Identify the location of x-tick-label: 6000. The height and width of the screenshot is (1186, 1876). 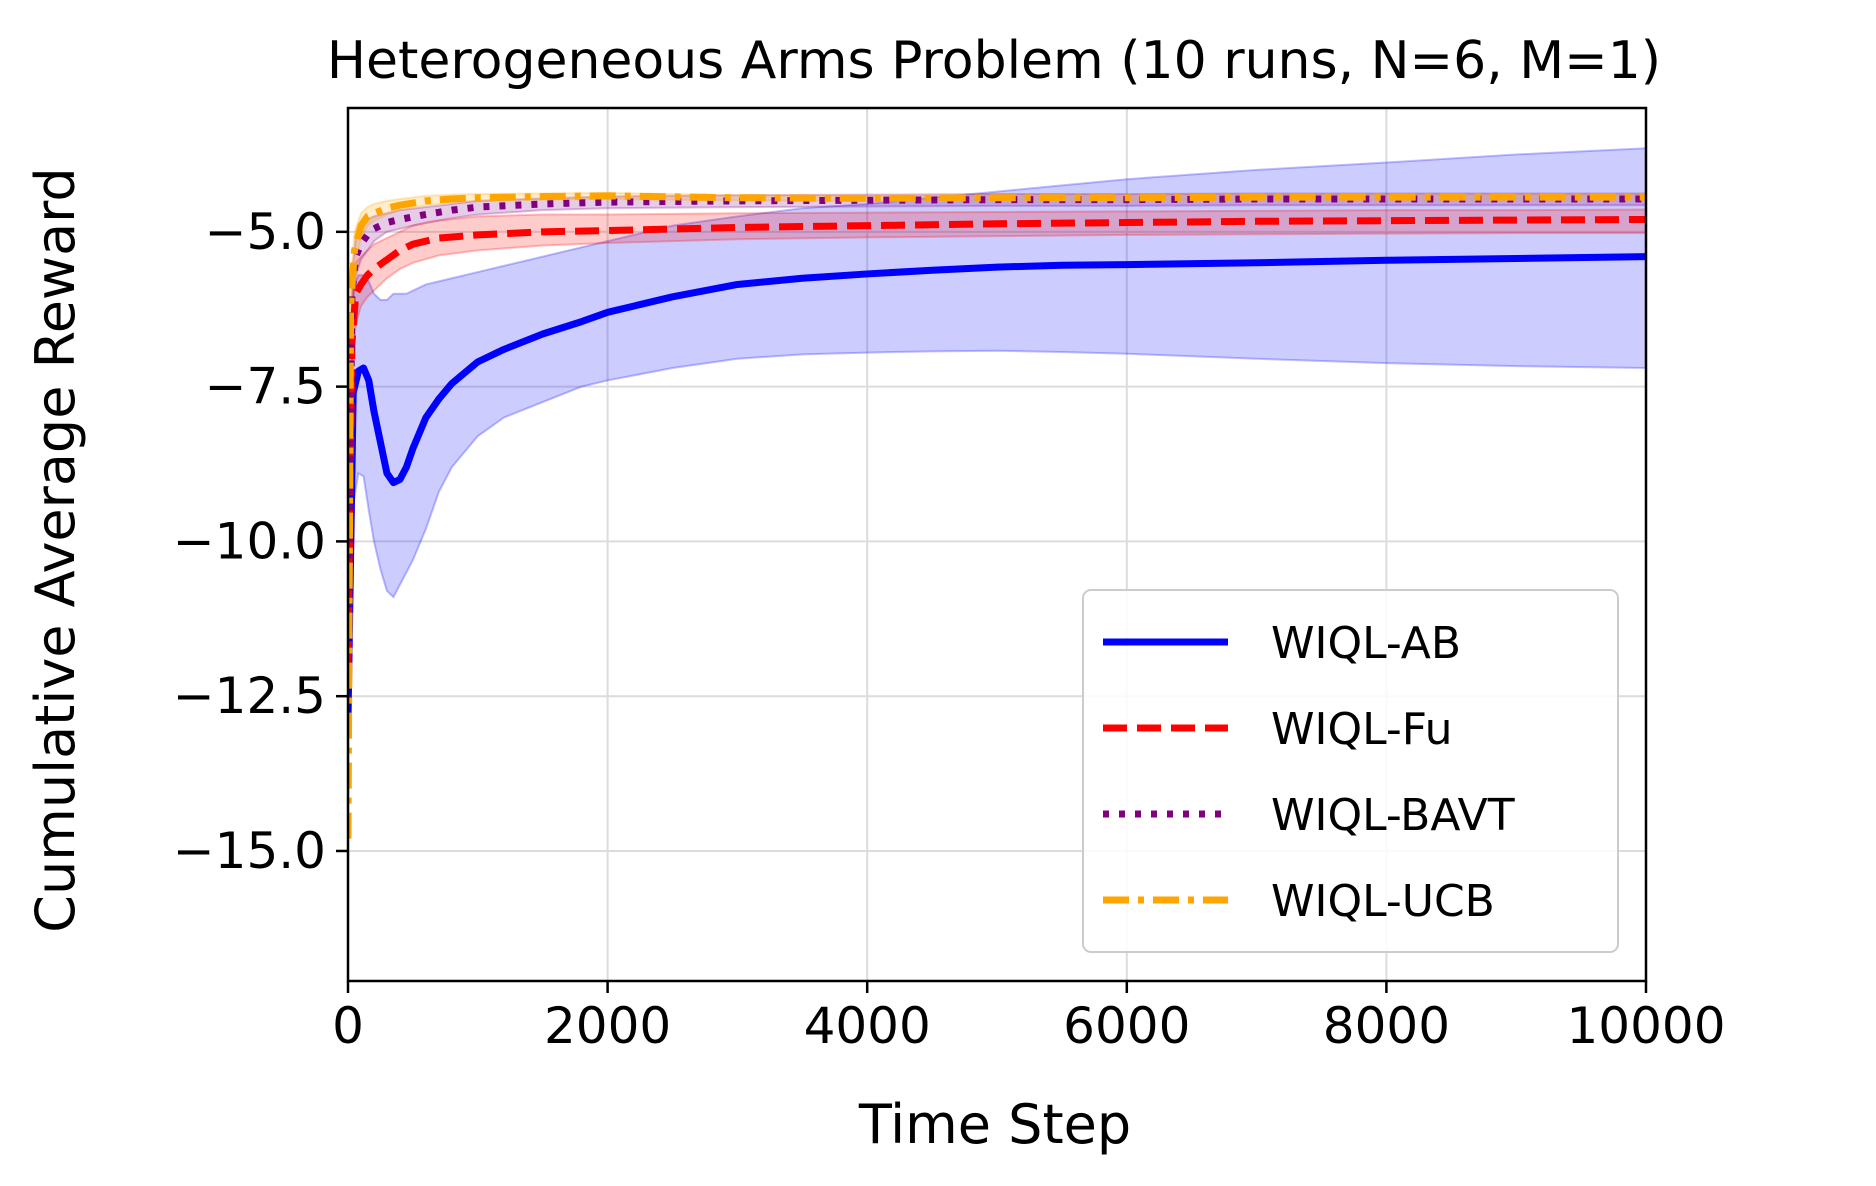
(1126, 1026).